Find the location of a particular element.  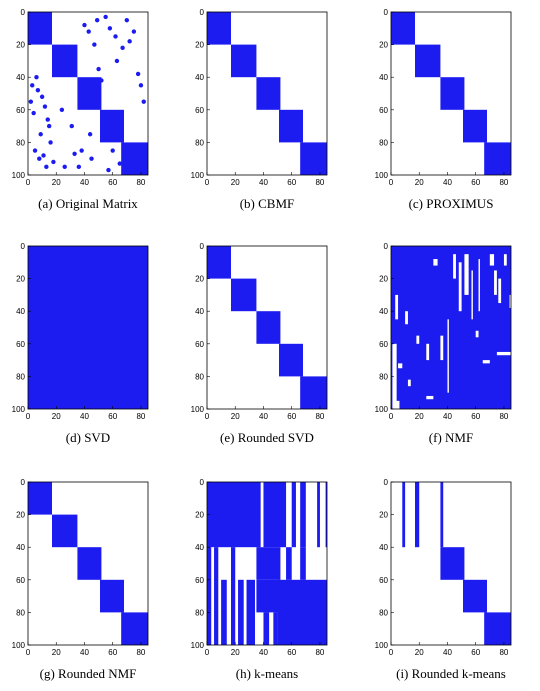

y-tick-label: 0 is located at coordinates (202, 12).